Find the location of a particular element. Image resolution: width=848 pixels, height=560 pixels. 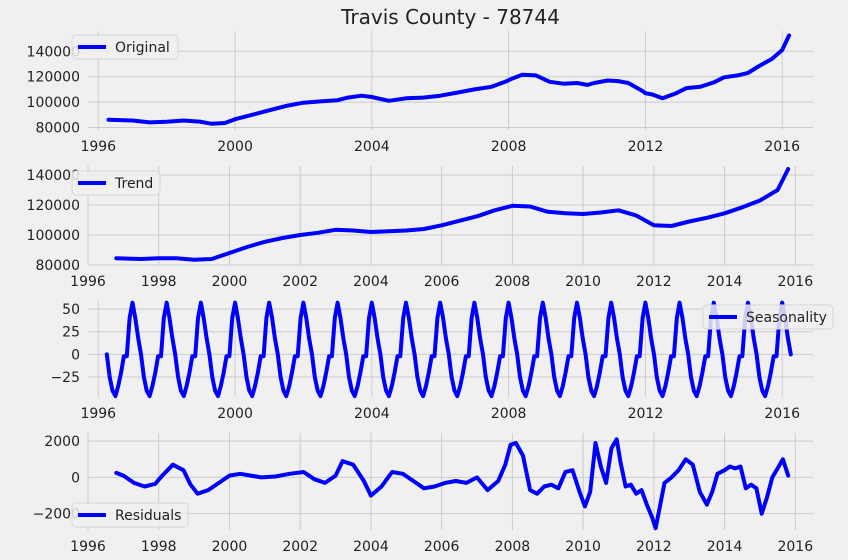

y-tick-label: −2000 is located at coordinates (56, 515).